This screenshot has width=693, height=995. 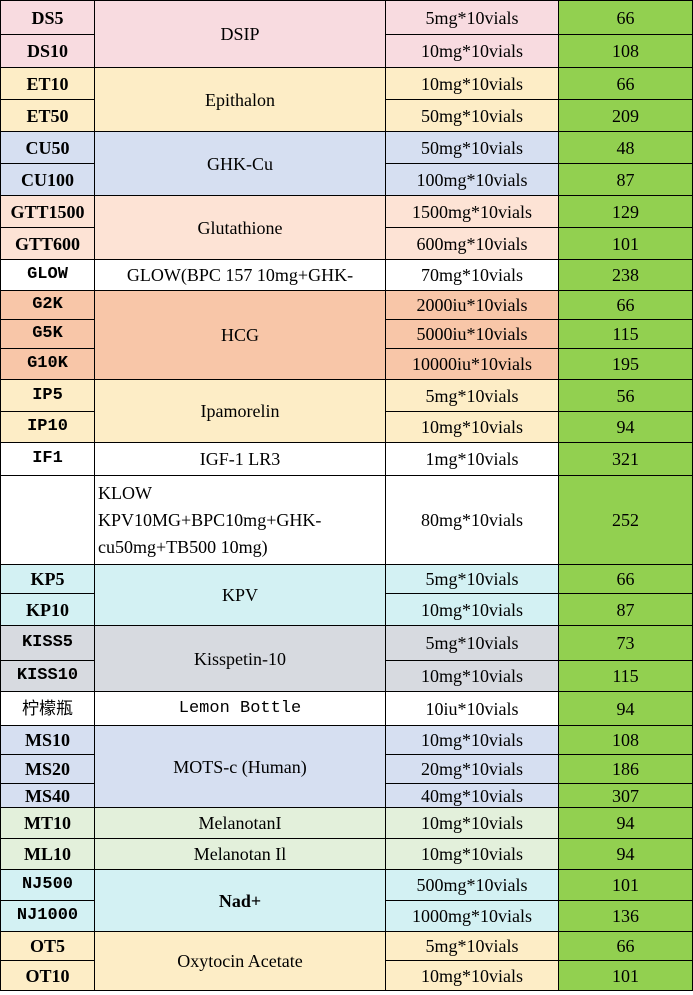 I want to click on table-row: G2K HCG 2000iu*10vials 66, so click(x=346, y=335).